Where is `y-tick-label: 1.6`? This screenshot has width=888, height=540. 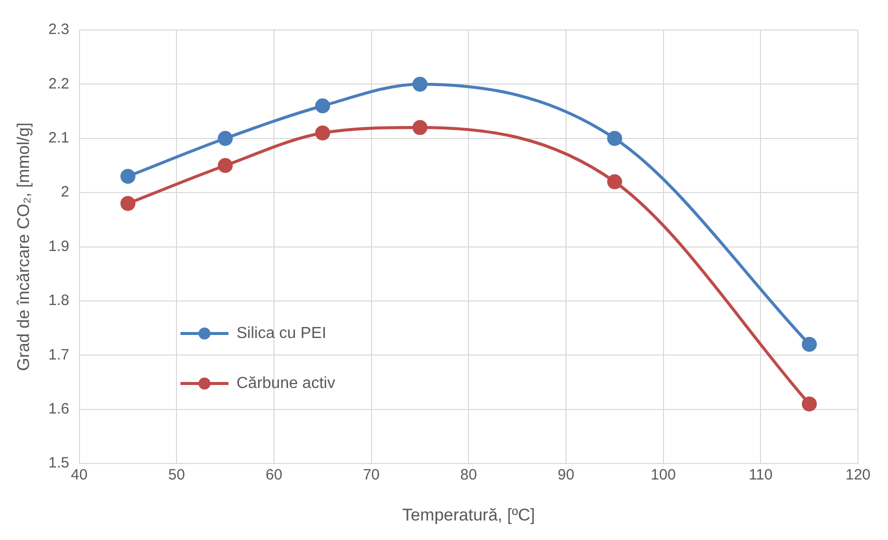 y-tick-label: 1.6 is located at coordinates (59, 409).